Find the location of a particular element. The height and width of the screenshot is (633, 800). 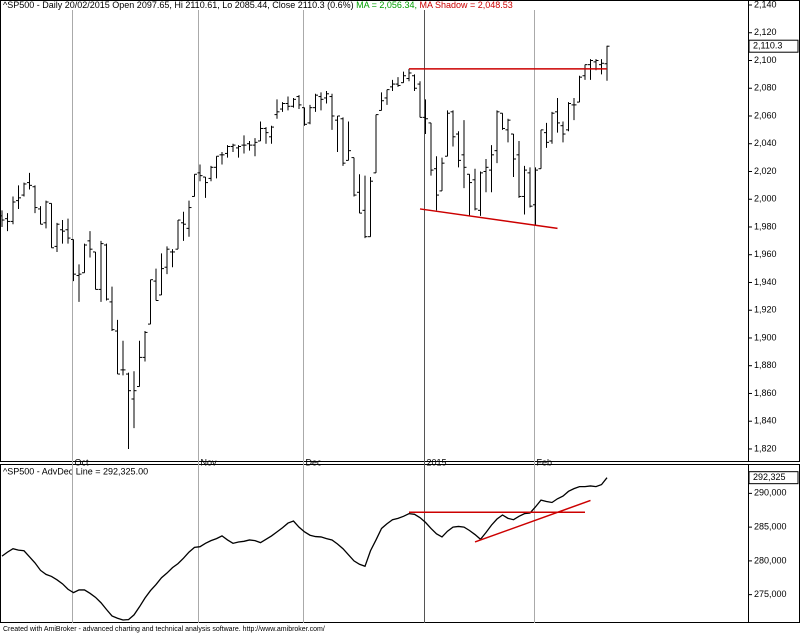

y-tick-label: 2,080 is located at coordinates (765, 88).